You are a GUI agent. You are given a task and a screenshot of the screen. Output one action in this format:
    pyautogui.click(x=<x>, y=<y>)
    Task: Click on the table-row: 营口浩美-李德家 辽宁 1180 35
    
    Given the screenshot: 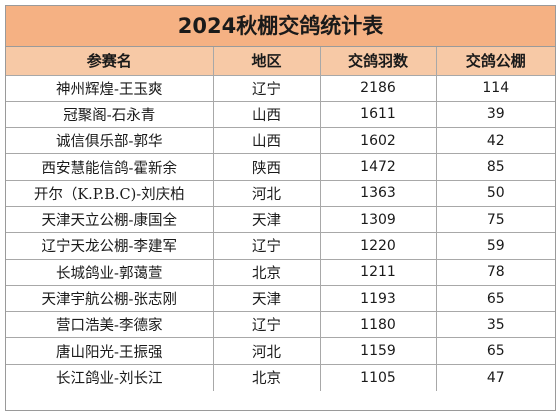 What is the action you would take?
    pyautogui.click(x=280, y=325)
    